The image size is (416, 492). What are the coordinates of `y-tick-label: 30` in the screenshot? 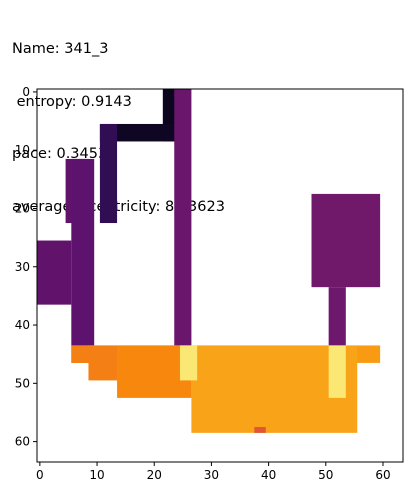 It's located at (22, 267).